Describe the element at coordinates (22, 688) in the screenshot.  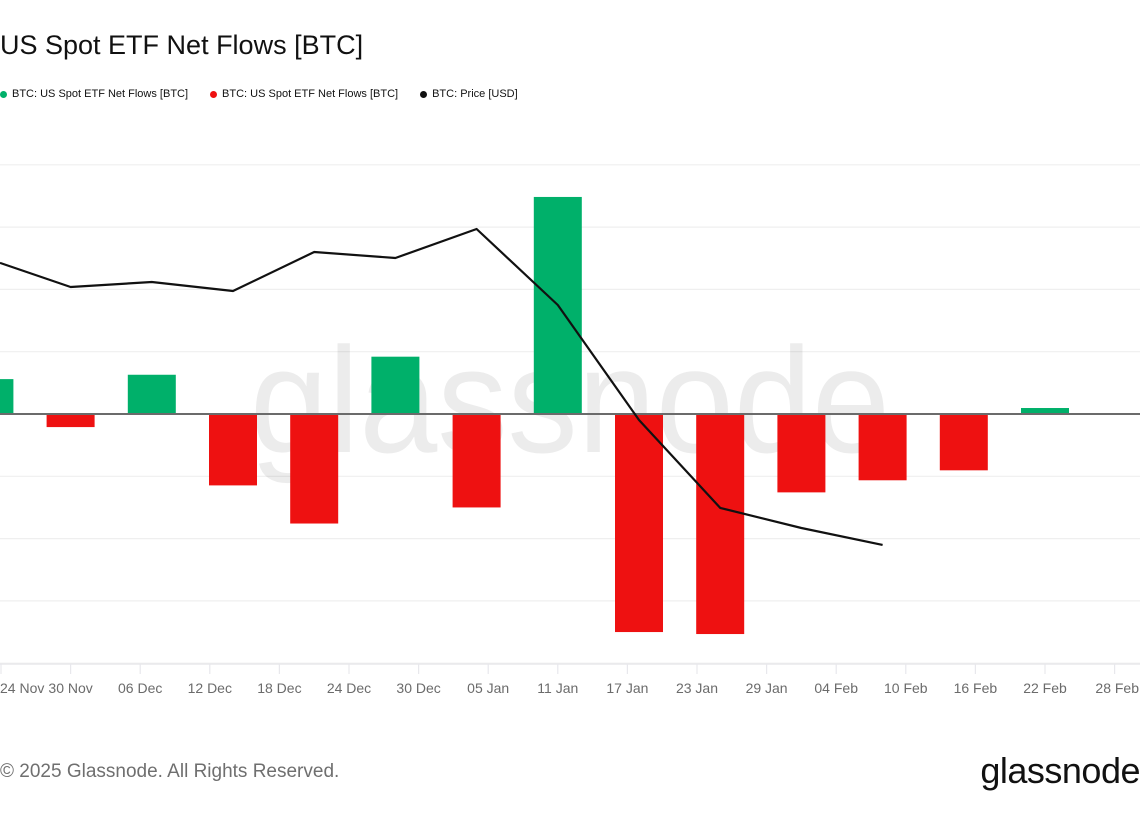
I see `x-tick-label: 24 Nov` at that location.